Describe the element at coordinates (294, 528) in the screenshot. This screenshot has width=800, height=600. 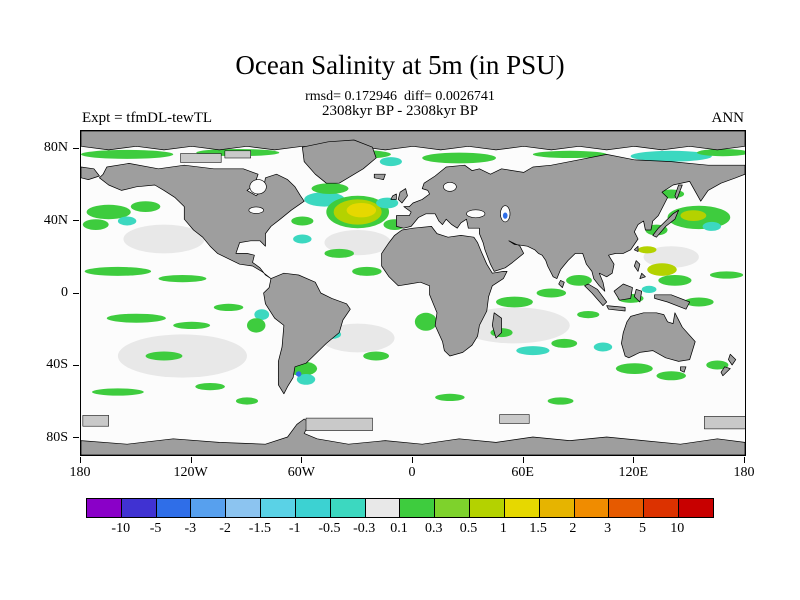
I see `colorbar-tick-label: -1` at that location.